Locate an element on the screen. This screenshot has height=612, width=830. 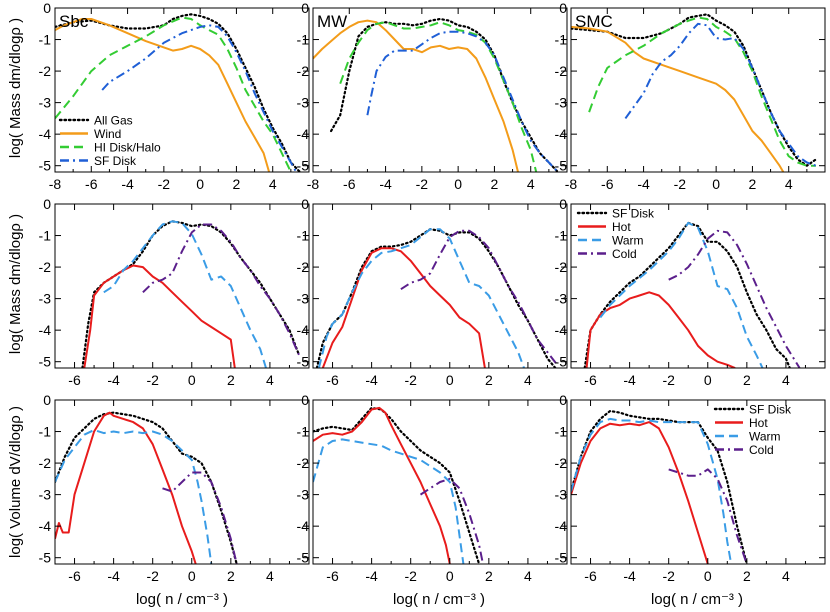
y-tick-label-0-3: -3 is located at coordinates (45, 103).